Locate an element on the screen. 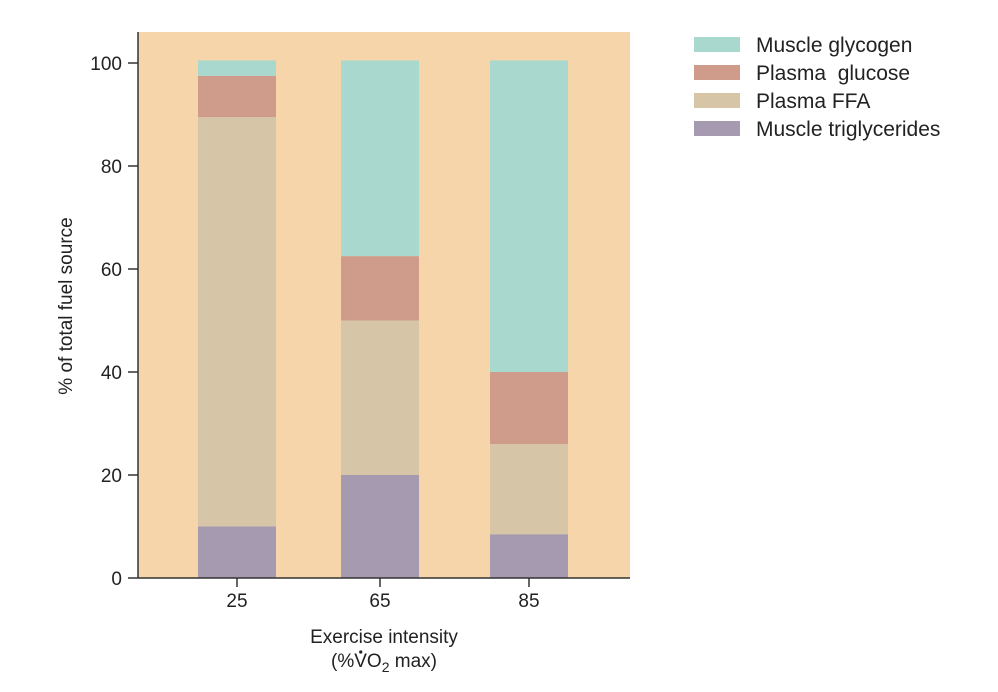  y-tick-label-80: 80 is located at coordinates (111, 167).